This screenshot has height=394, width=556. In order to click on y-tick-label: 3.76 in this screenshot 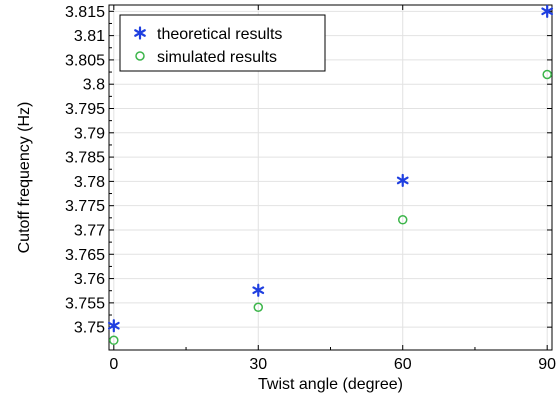, I will do `click(89, 279)`.